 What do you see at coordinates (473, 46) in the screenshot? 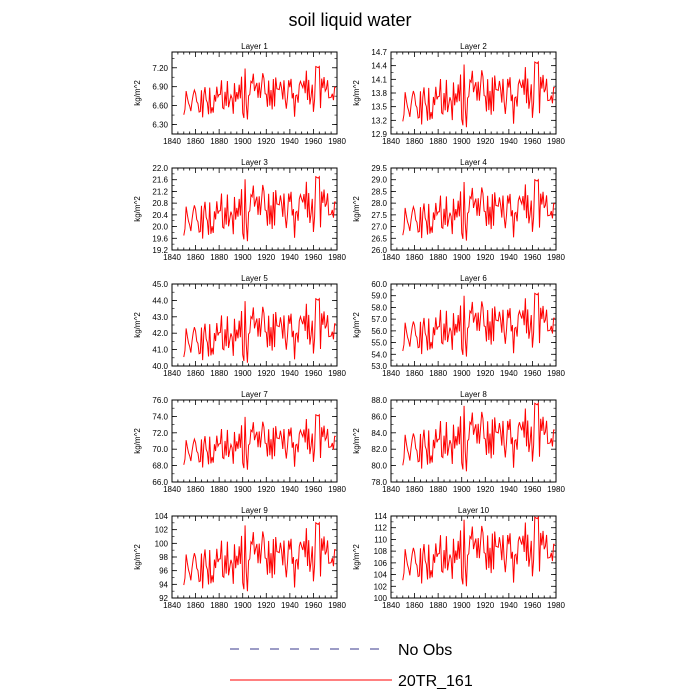
I see `panel-layer-2-title: Layer 2` at bounding box center [473, 46].